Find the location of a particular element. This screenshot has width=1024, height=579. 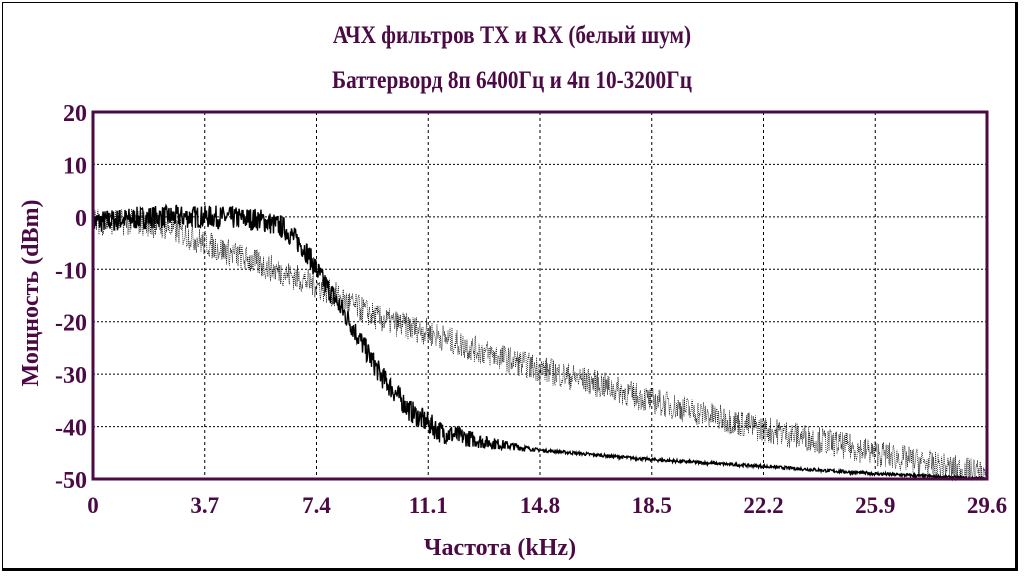

x-axis-label: Частота (kHz) is located at coordinates (500, 548).